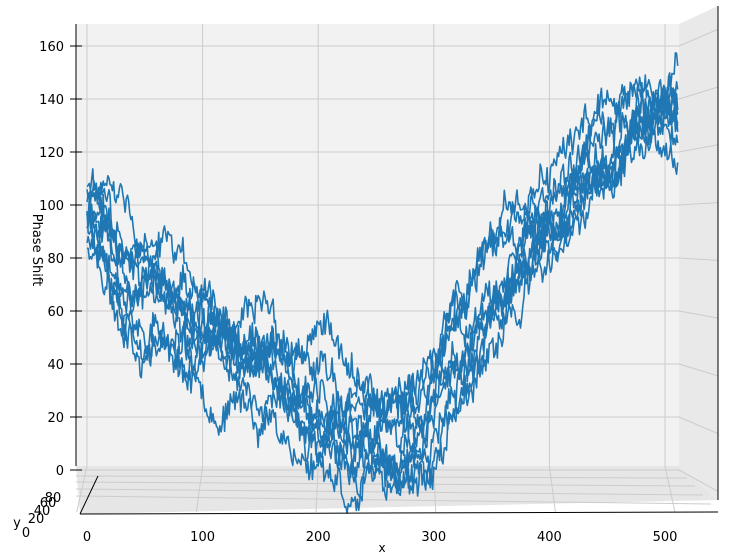  I want to click on z-tick-label: 40, so click(55, 365).